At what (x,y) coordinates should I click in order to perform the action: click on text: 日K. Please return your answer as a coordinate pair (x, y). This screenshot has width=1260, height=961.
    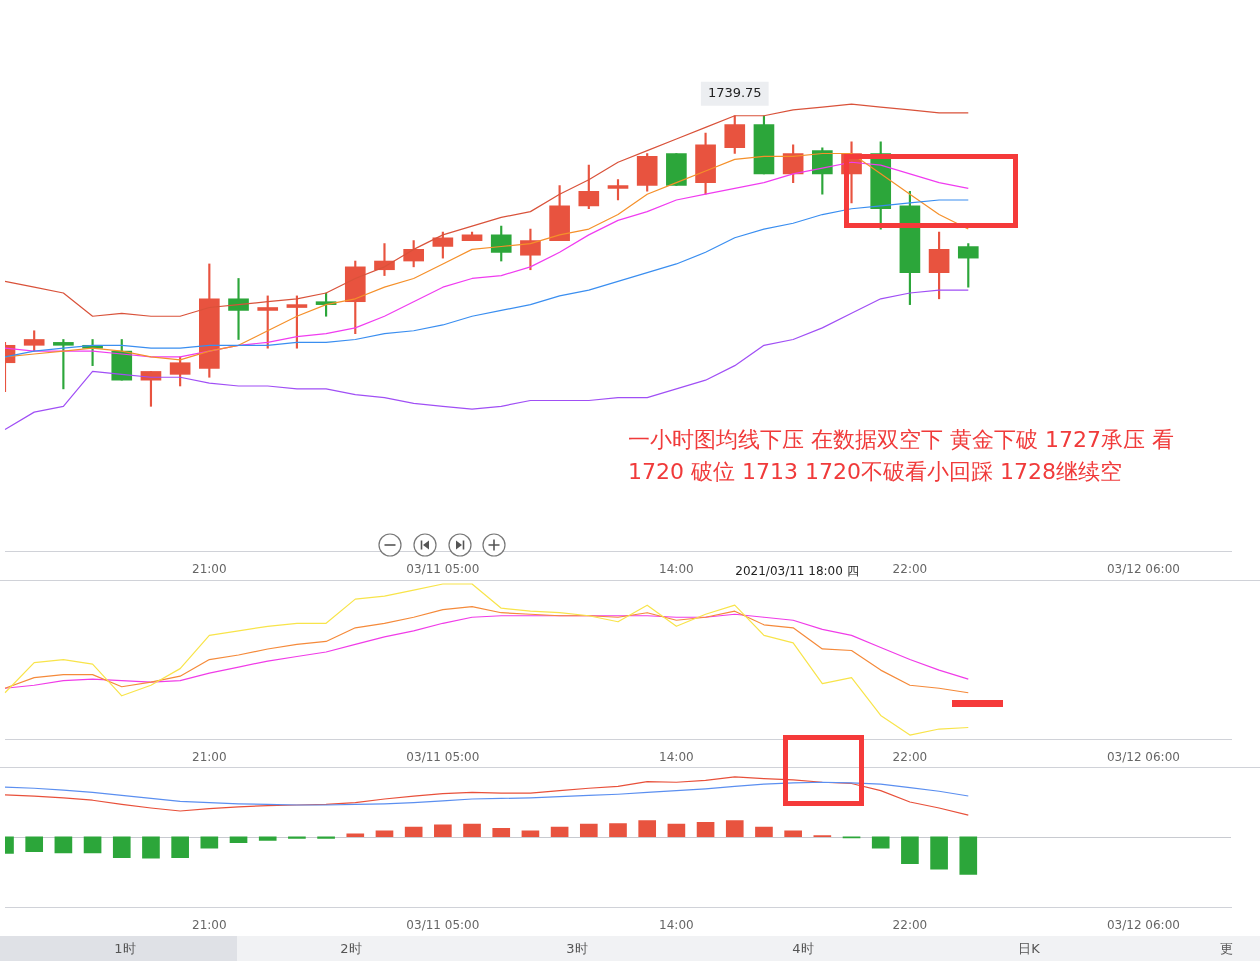
    Looking at the image, I should click on (1029, 949).